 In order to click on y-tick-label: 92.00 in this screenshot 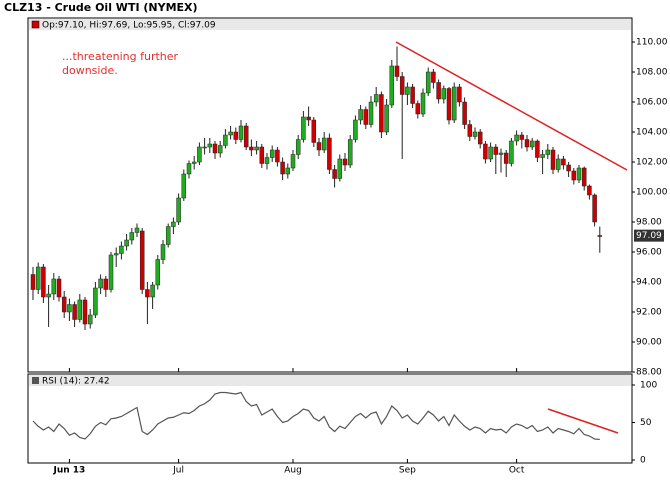, I will do `click(649, 313)`.